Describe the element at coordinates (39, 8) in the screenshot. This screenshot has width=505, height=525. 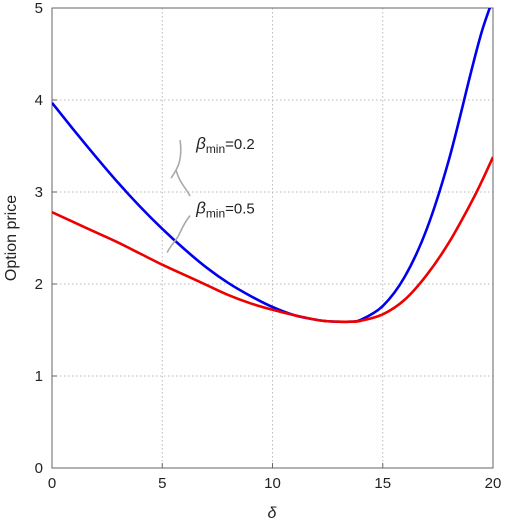
I see `y-tick-label: 5` at that location.